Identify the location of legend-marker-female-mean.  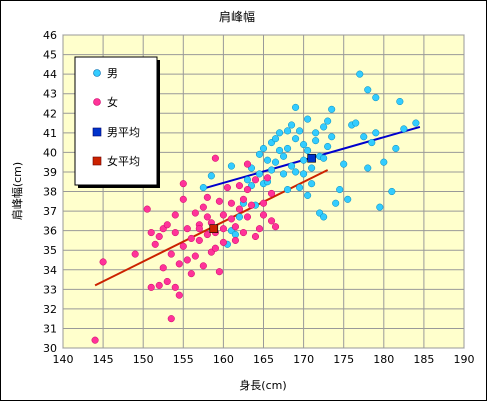
(97, 161).